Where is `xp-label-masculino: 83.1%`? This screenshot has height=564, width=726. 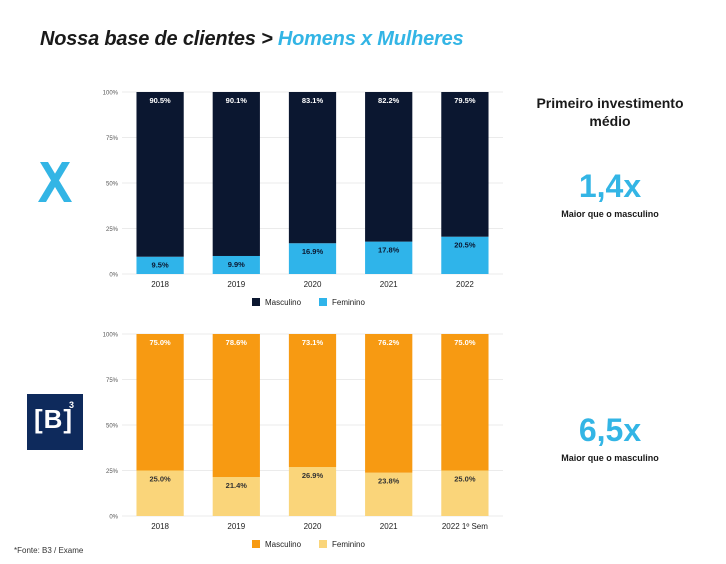 xp-label-masculino: 83.1% is located at coordinates (313, 100).